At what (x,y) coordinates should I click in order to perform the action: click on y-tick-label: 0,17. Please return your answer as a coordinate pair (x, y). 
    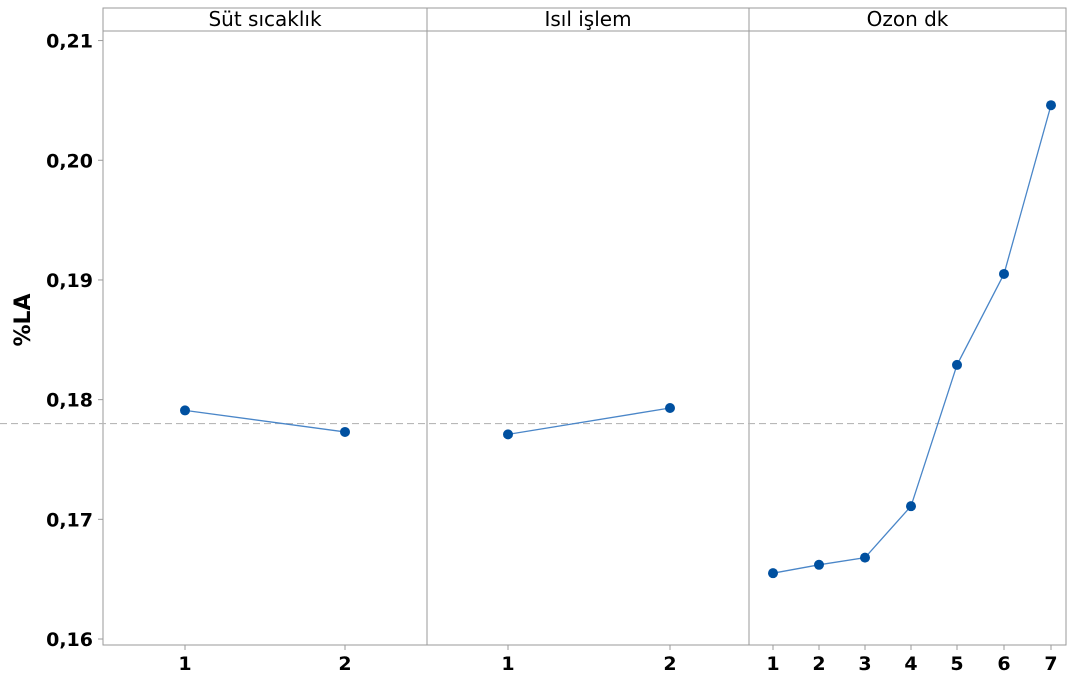
    Looking at the image, I should click on (69, 520).